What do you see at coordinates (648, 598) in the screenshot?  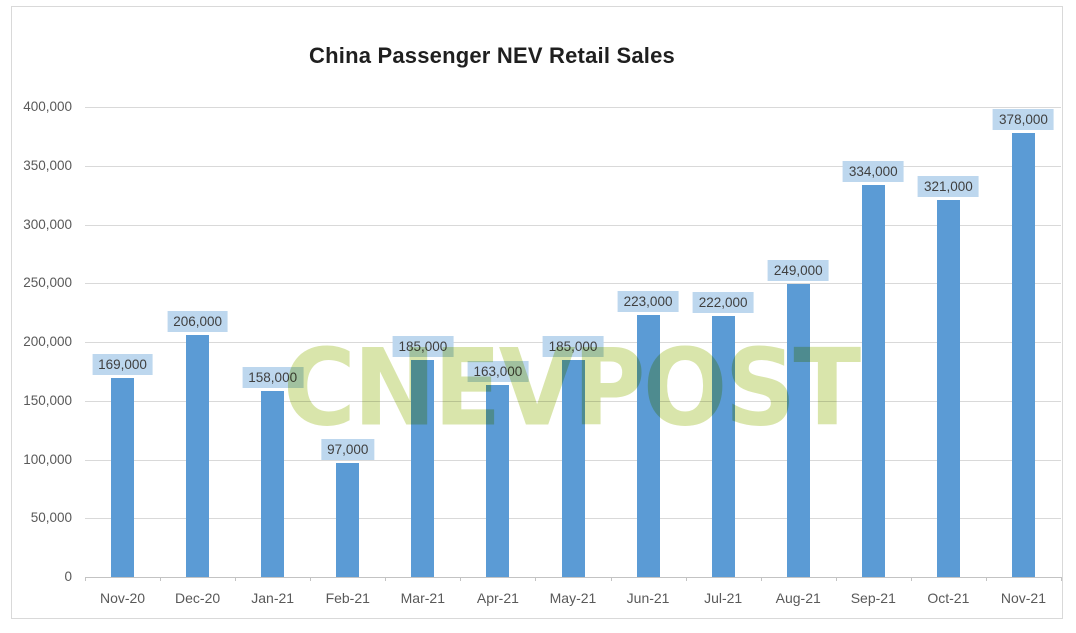 I see `x-axis-label-jun-21: Jun-21` at bounding box center [648, 598].